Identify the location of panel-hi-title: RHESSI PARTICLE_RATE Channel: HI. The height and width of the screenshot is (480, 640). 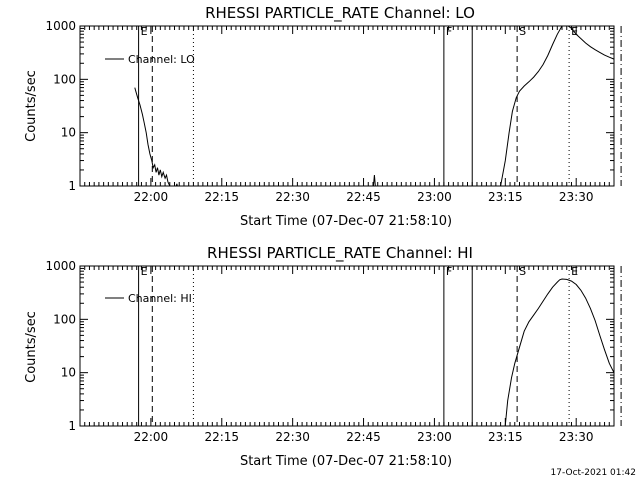
(340, 253).